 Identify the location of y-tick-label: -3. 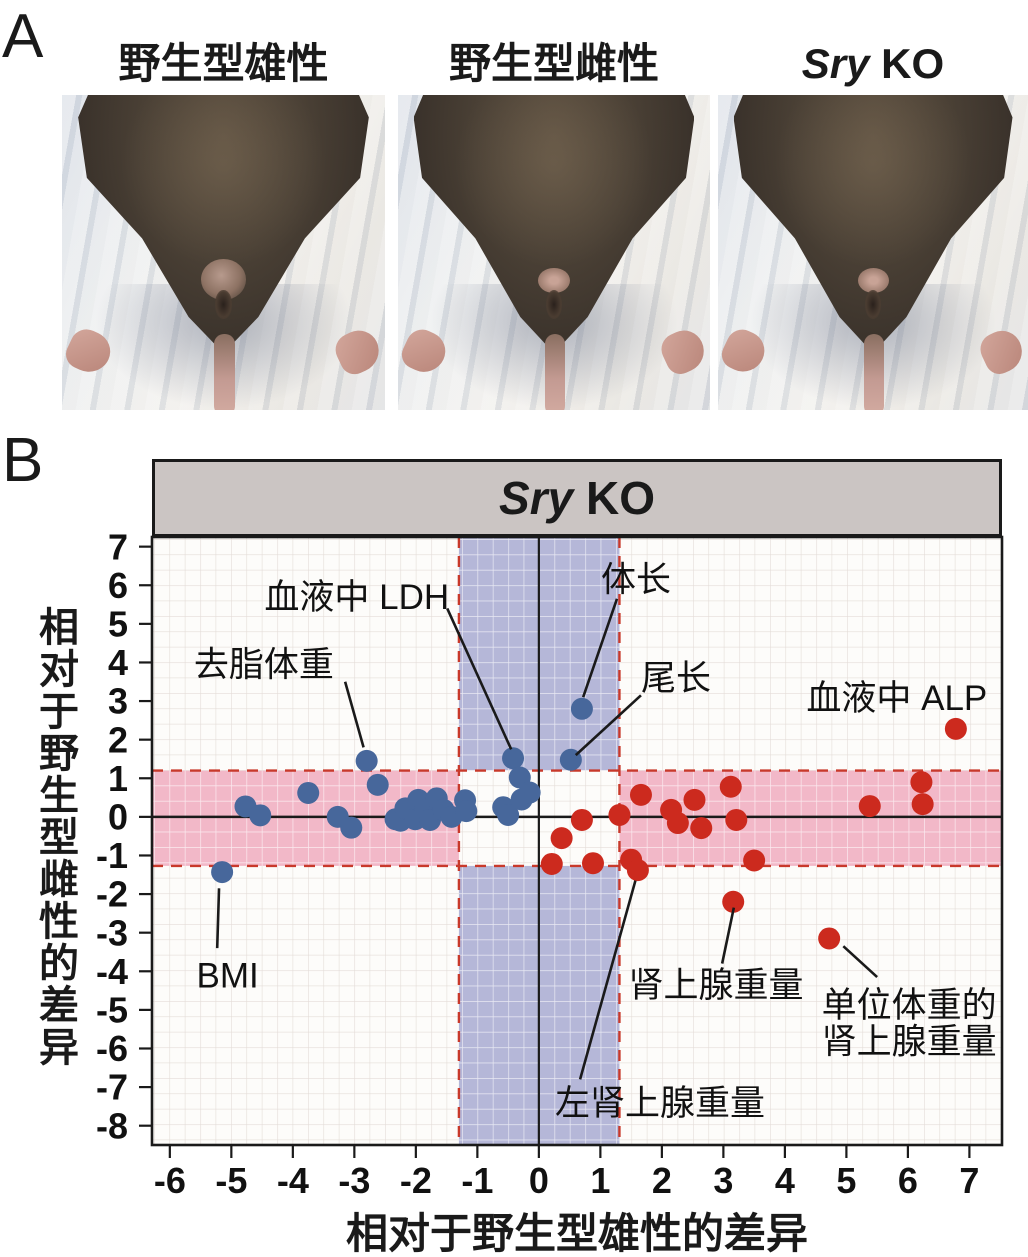
(112, 932).